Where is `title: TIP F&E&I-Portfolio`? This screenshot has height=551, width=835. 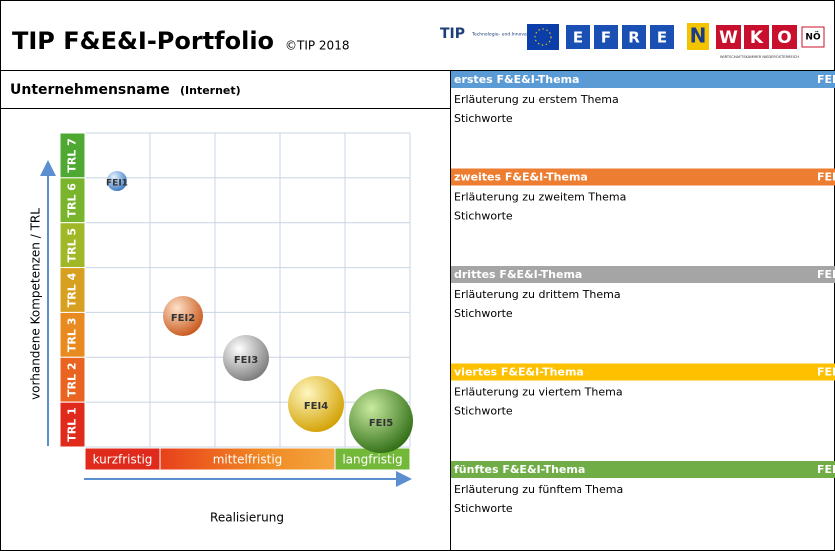
title: TIP F&E&I-Portfolio is located at coordinates (143, 41).